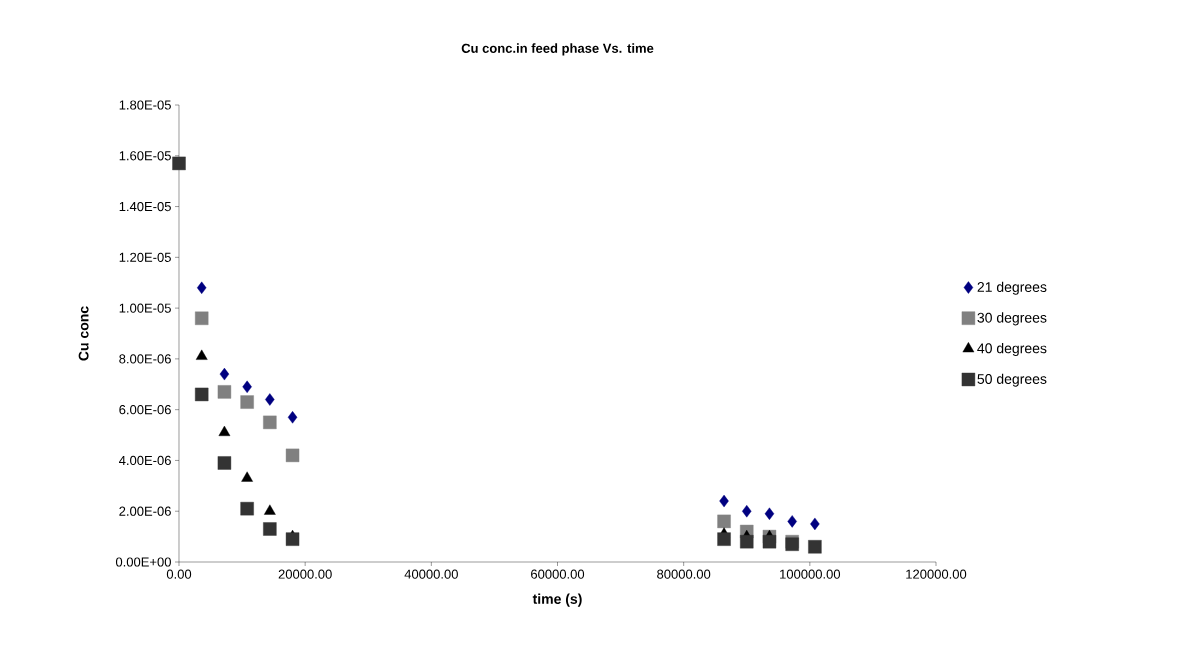 The width and height of the screenshot is (1186, 657). What do you see at coordinates (557, 49) in the screenshot?
I see `chart-title: Cu conc.in feed phase Vs. time` at bounding box center [557, 49].